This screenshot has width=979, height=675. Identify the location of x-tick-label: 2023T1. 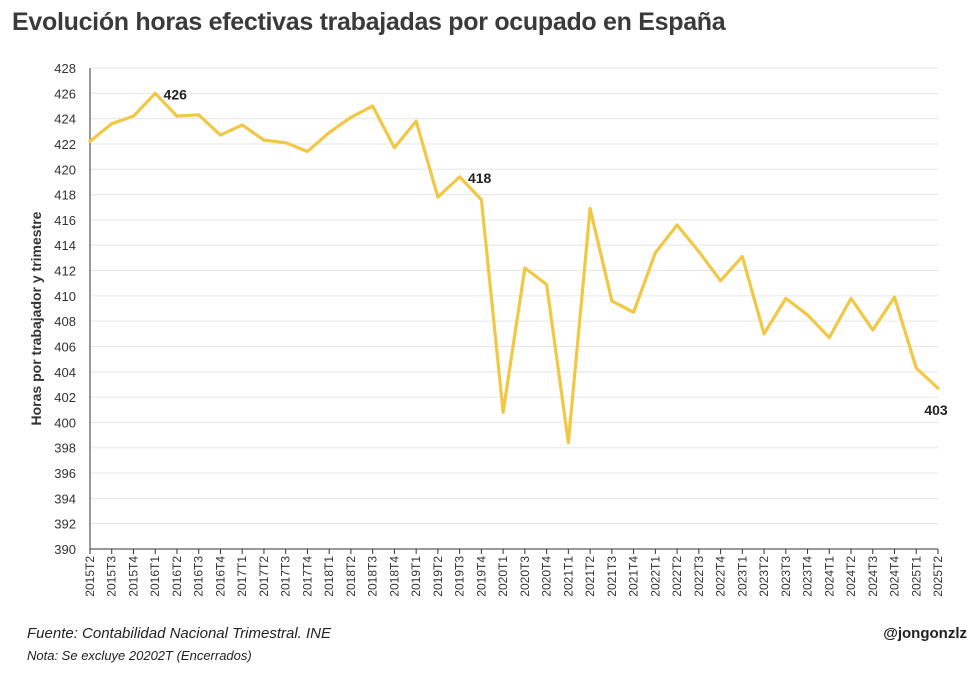
(742, 576).